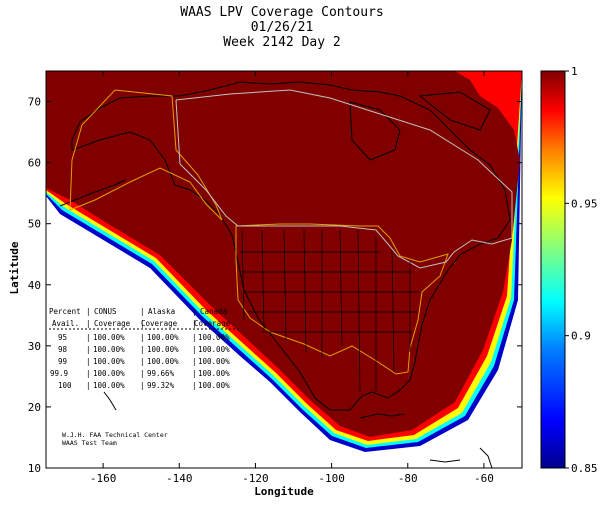  What do you see at coordinates (584, 203) in the screenshot?
I see `colorbar-tick-label: 0.95` at bounding box center [584, 203].